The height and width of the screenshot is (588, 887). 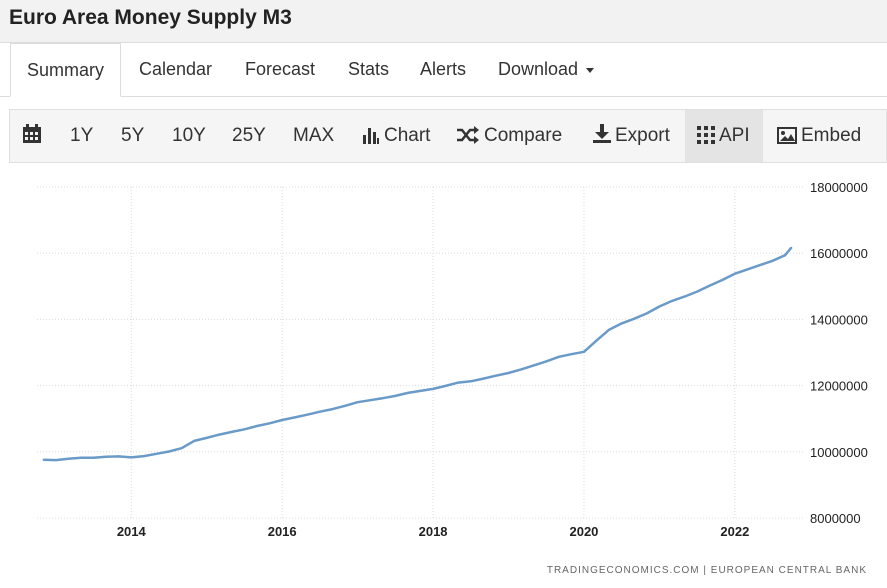 I want to click on compare-label: Compare, so click(x=523, y=135).